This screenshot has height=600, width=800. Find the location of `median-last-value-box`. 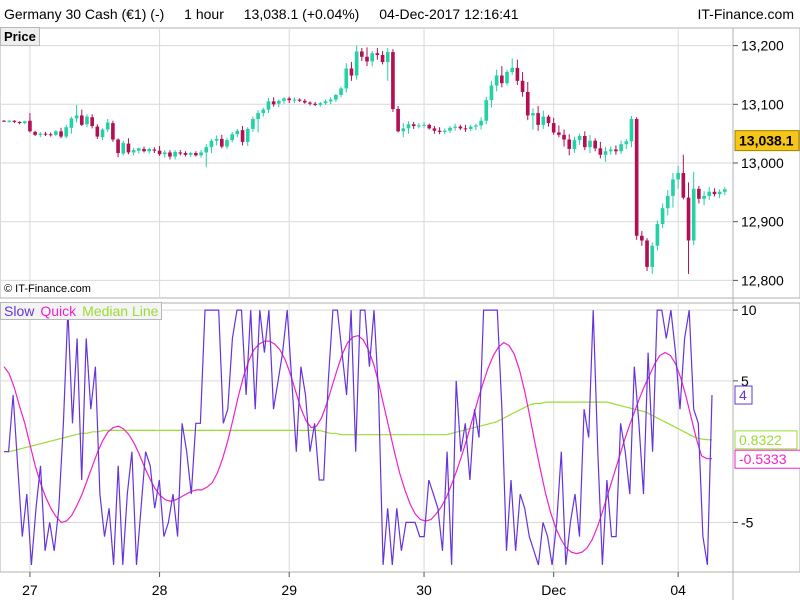

median-last-value-box is located at coordinates (766, 440).